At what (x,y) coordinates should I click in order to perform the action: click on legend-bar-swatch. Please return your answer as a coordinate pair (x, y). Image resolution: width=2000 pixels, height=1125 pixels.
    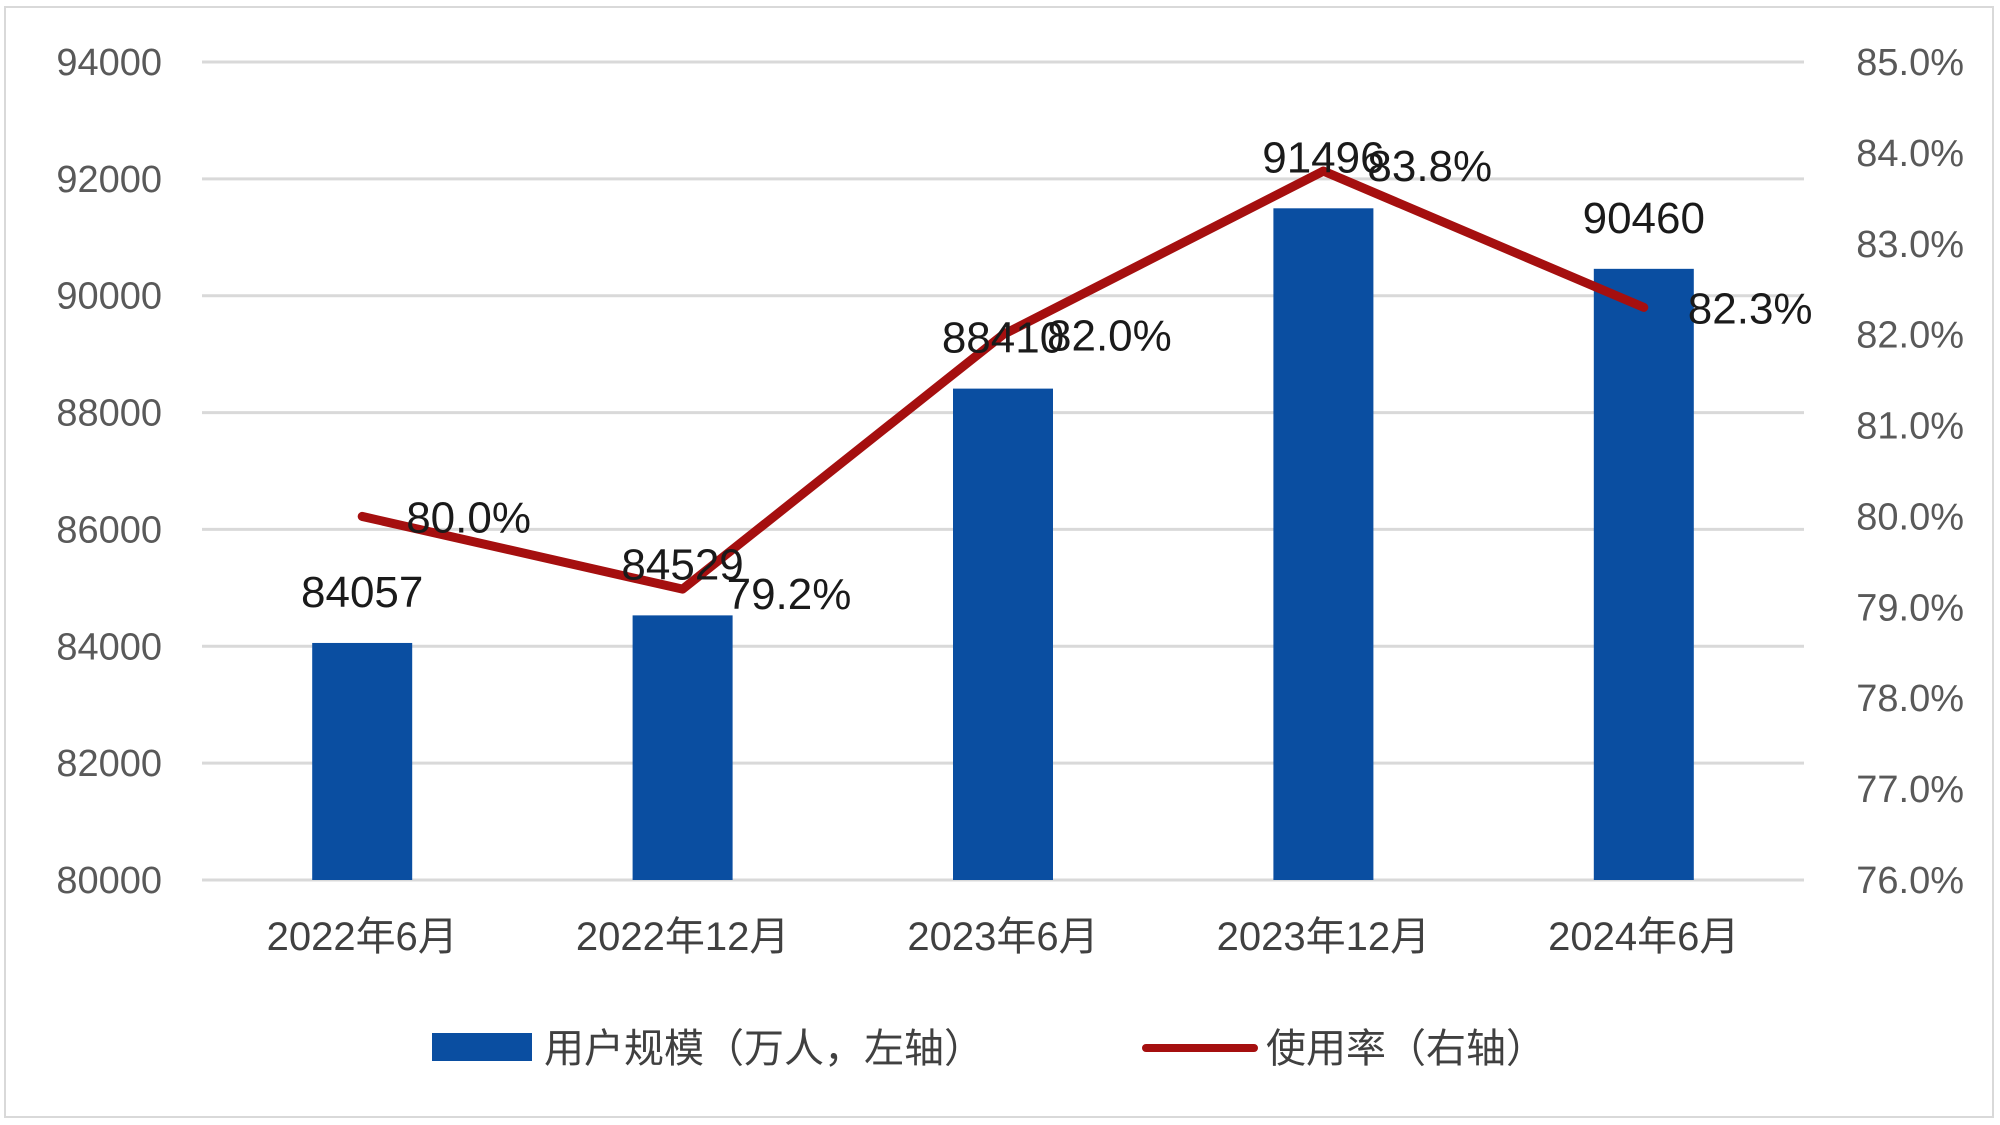
    Looking at the image, I should click on (482, 1047).